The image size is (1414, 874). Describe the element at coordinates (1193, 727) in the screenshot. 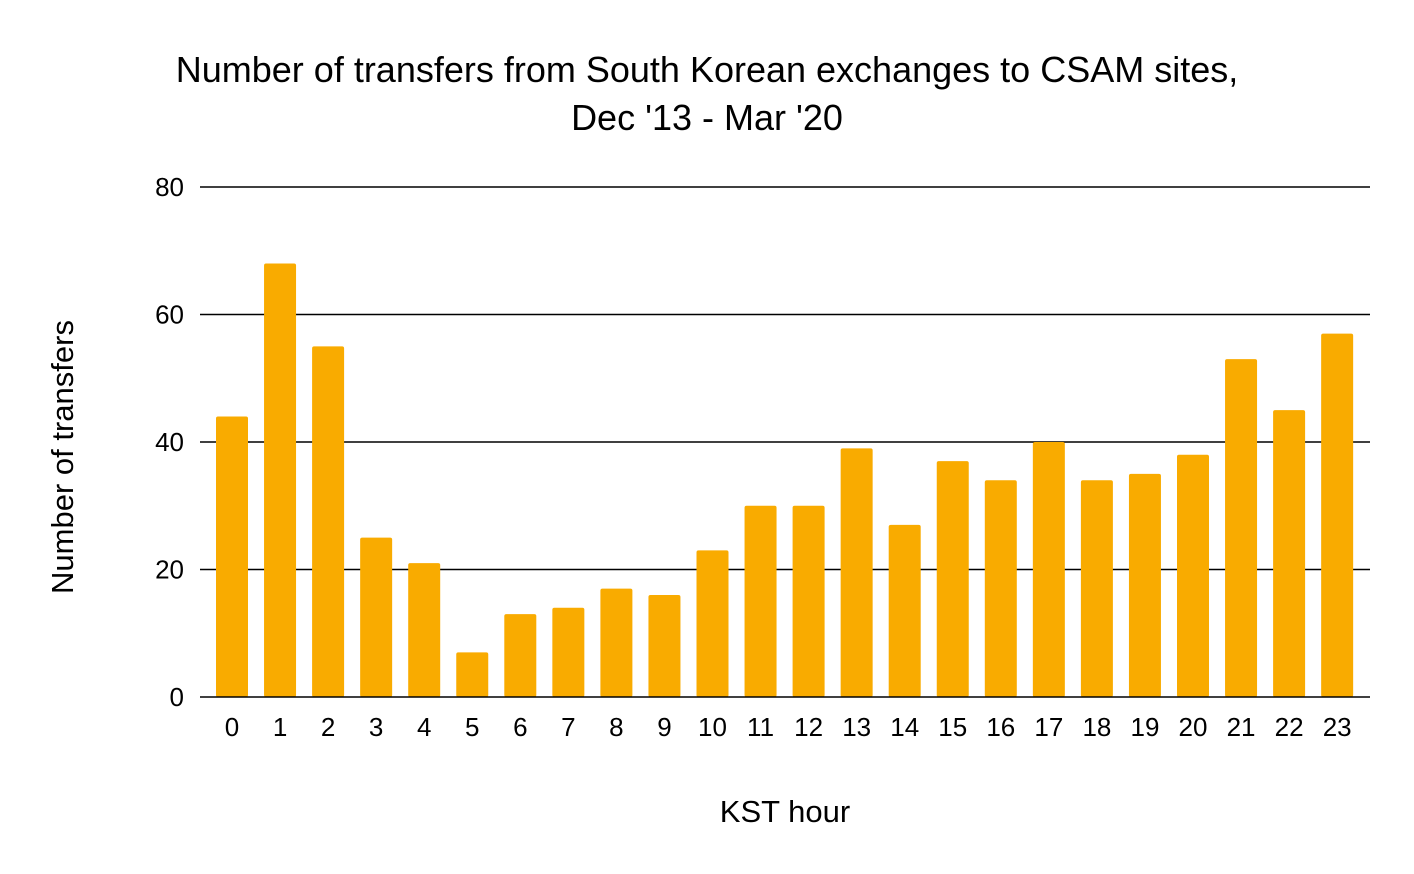

I see `x-tick-label: 20` at that location.